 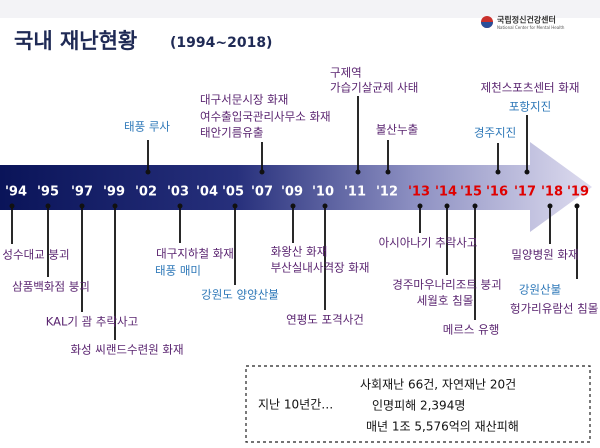 What do you see at coordinates (397, 130) in the screenshot?
I see `event-label: 불산누출` at bounding box center [397, 130].